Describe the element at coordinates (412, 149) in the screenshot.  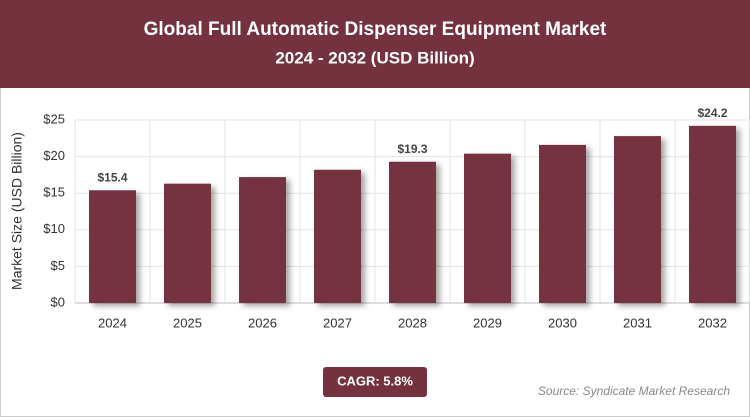
I see `data-label: $19.3` at that location.